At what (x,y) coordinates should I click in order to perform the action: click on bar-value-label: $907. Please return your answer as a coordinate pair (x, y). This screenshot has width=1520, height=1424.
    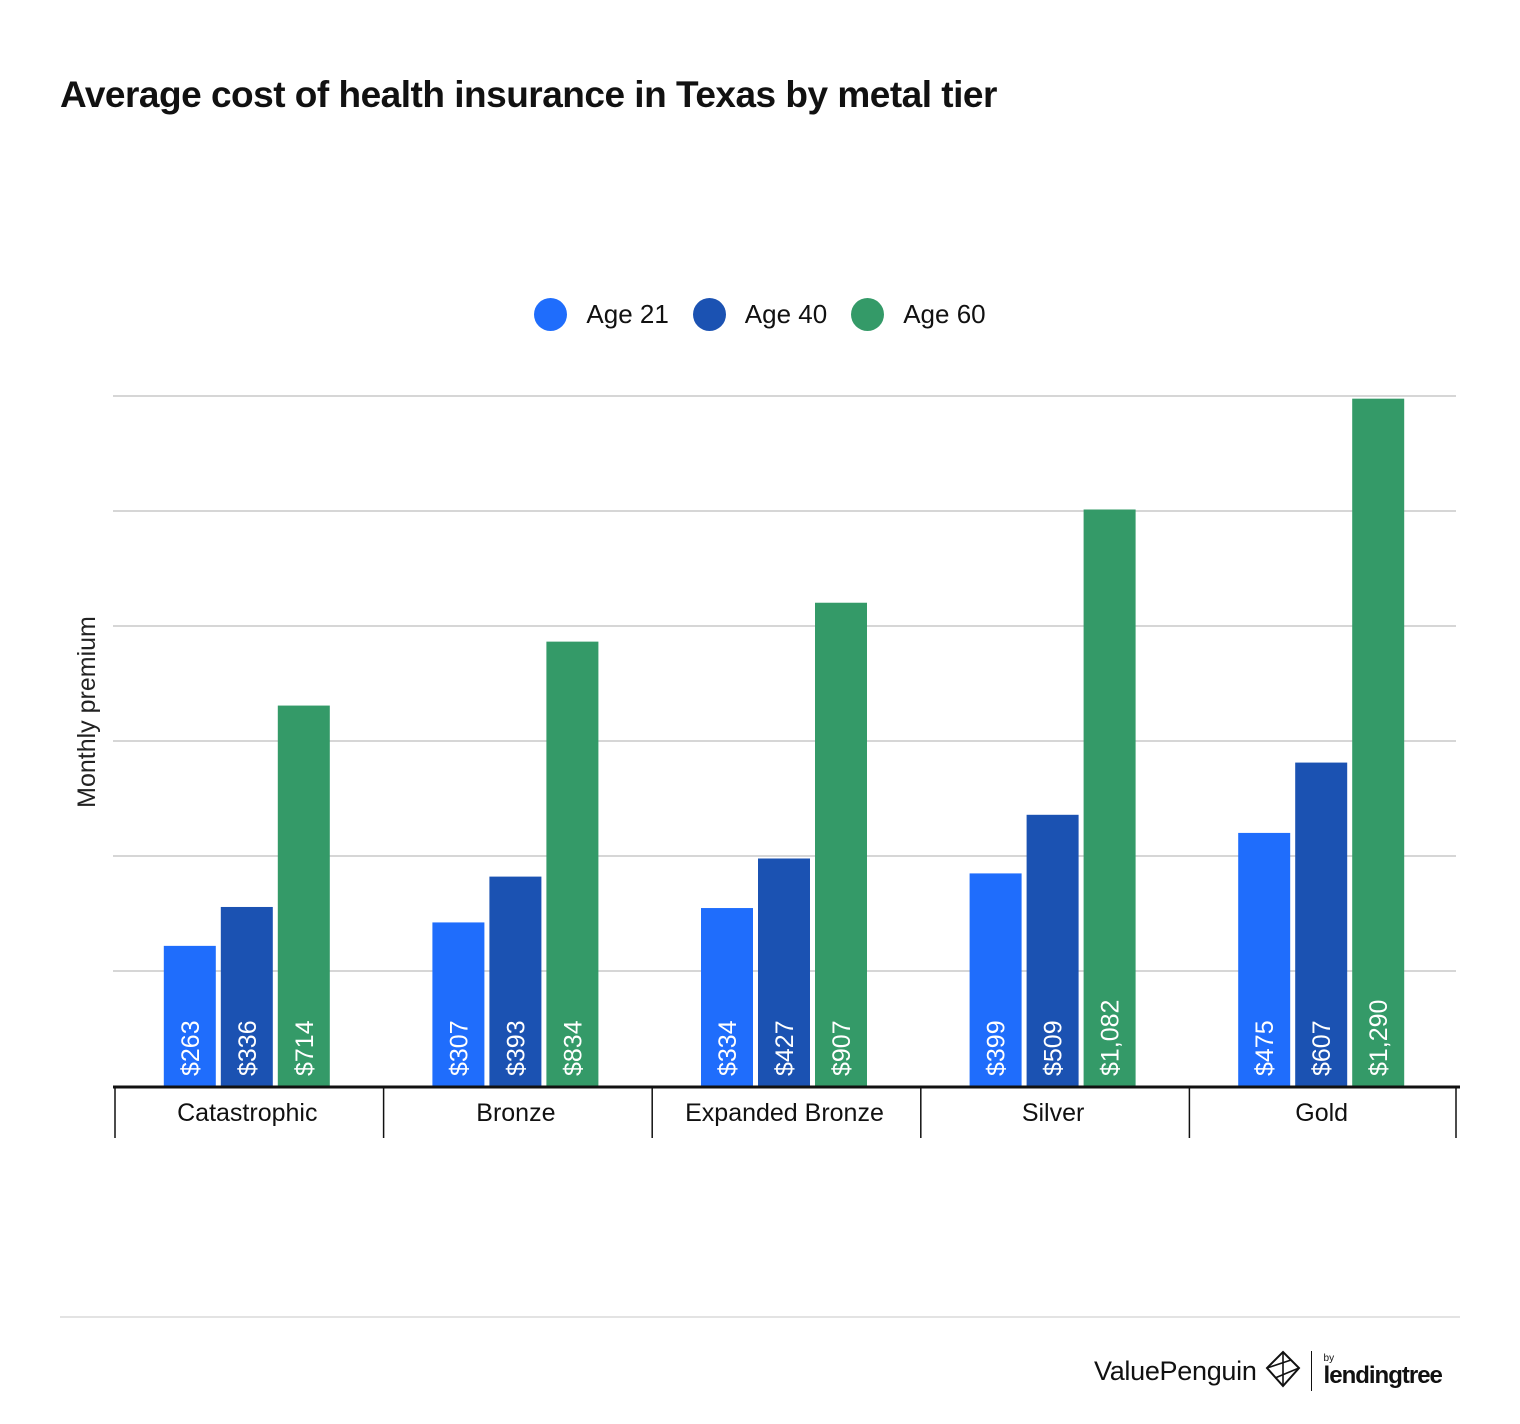
    Looking at the image, I should click on (842, 1048).